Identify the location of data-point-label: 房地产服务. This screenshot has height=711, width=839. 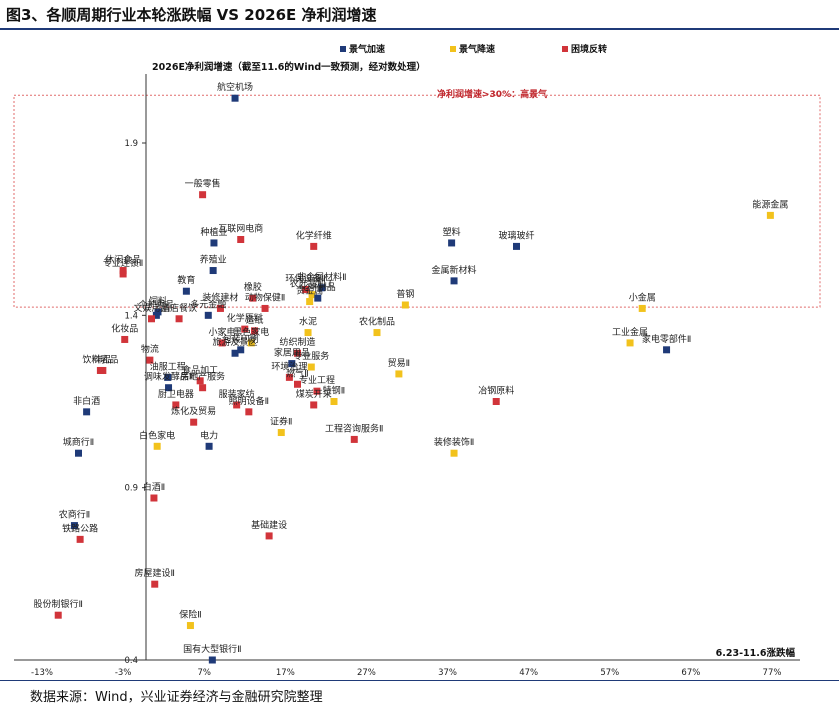
(202, 377).